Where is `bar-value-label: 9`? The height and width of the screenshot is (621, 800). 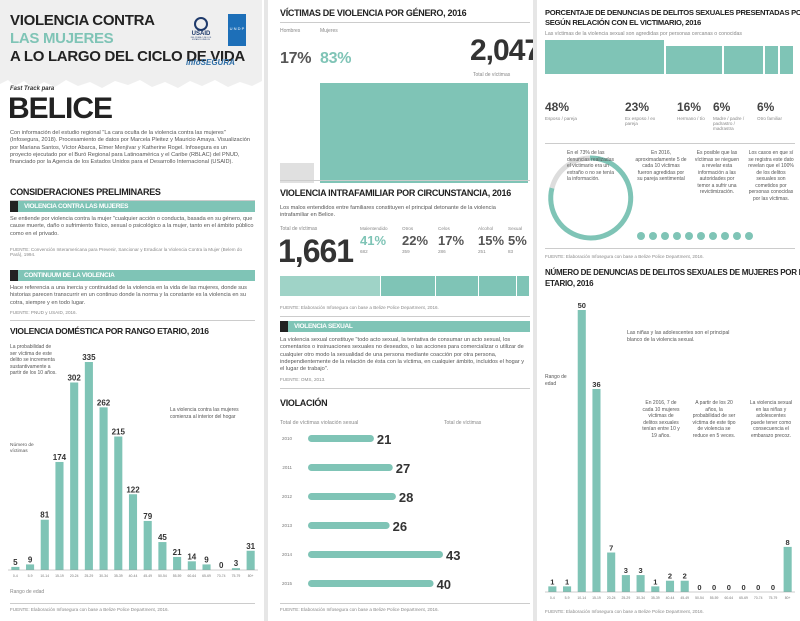 bar-value-label: 9 is located at coordinates (30, 559).